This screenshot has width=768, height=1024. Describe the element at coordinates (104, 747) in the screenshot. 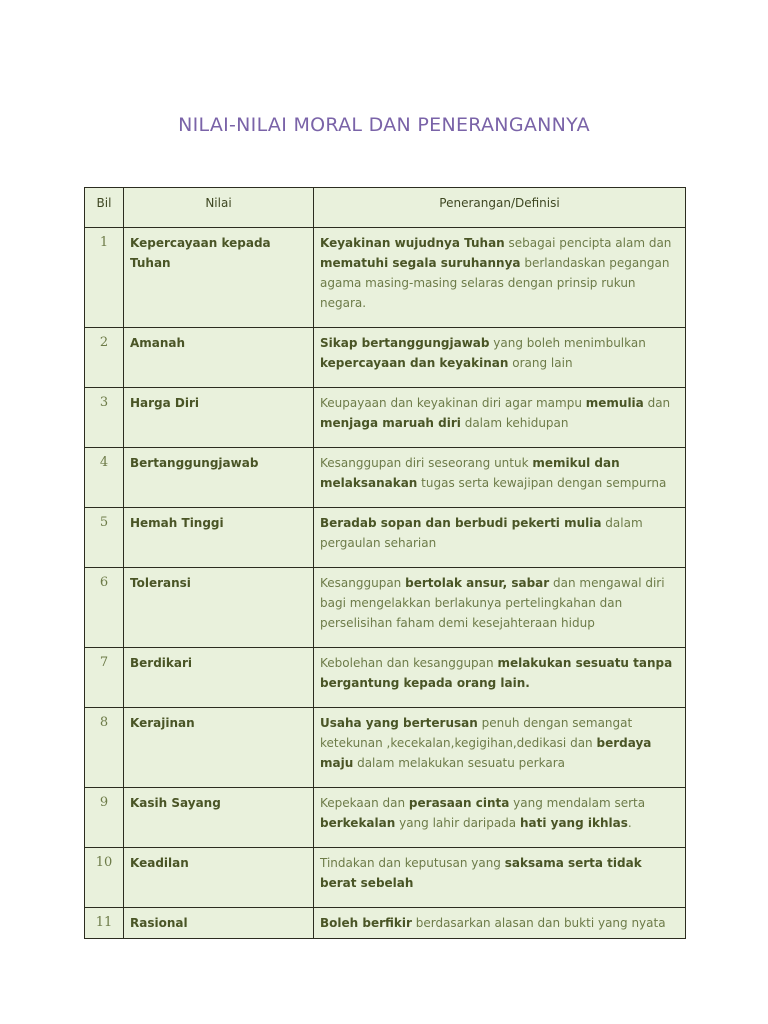

I see `row-number: 8` at that location.